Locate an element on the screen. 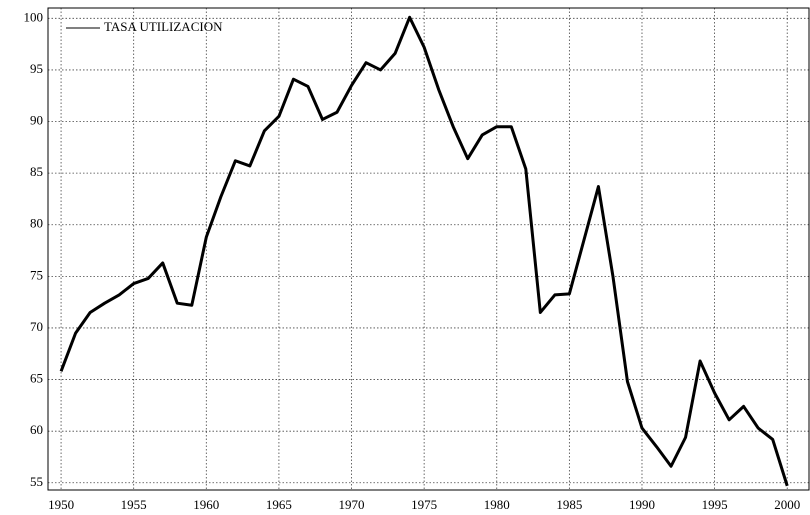  y-tick-label: 75 is located at coordinates (36, 274).